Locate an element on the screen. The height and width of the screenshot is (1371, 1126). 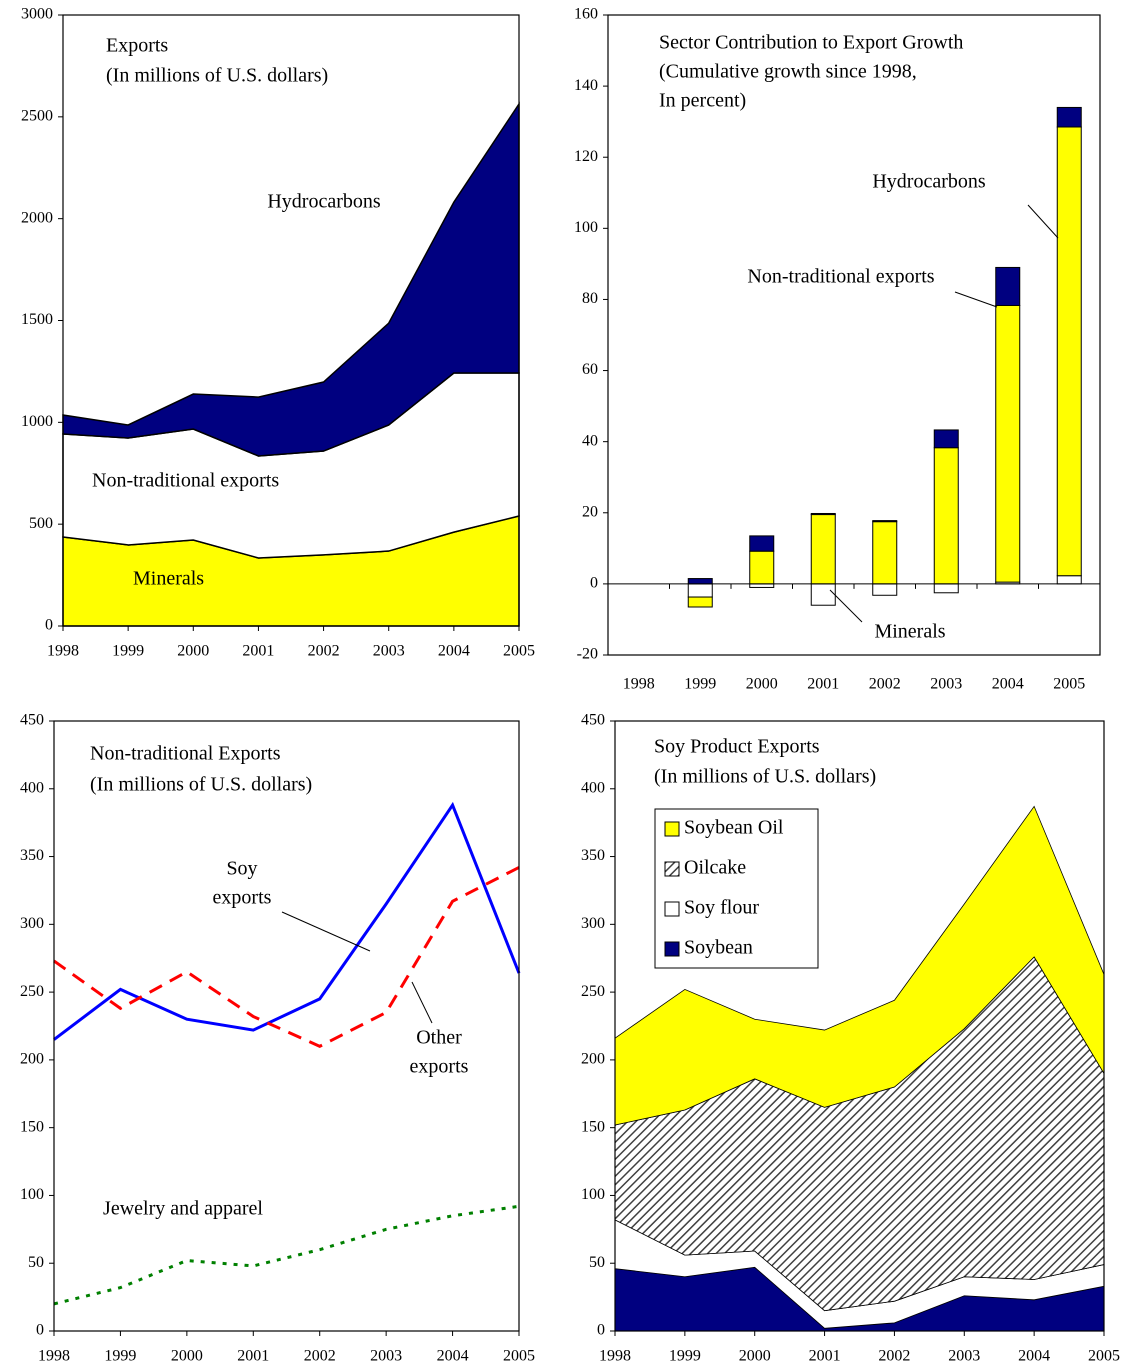
chart-title: Sector Contribution to Export Growth is located at coordinates (811, 43).